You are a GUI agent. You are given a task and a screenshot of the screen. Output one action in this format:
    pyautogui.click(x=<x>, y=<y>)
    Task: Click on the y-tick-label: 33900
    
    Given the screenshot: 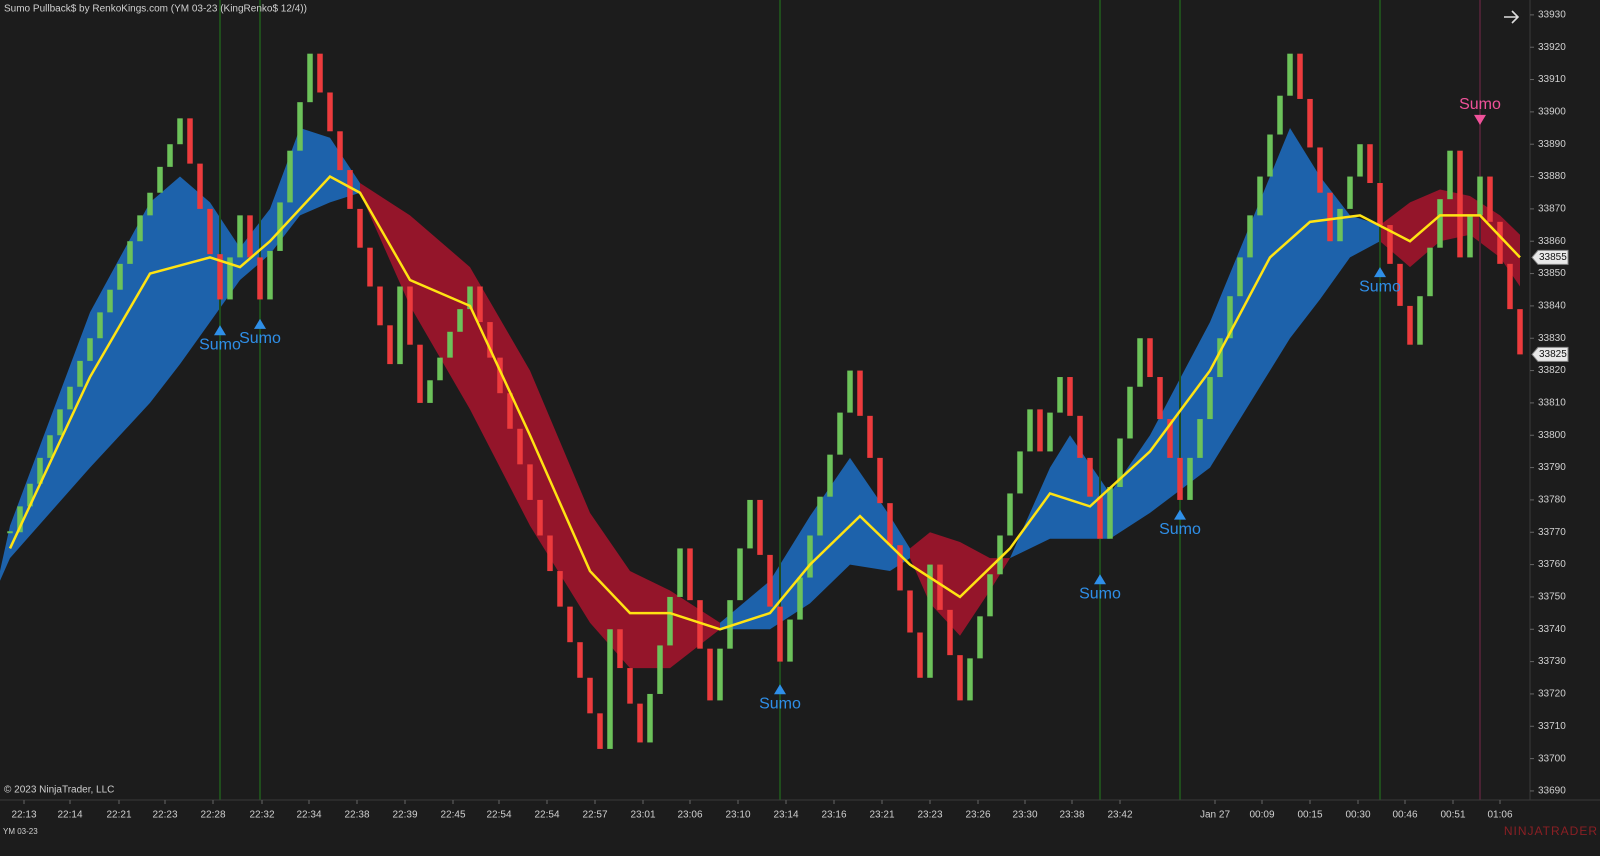 What is the action you would take?
    pyautogui.click(x=1552, y=112)
    